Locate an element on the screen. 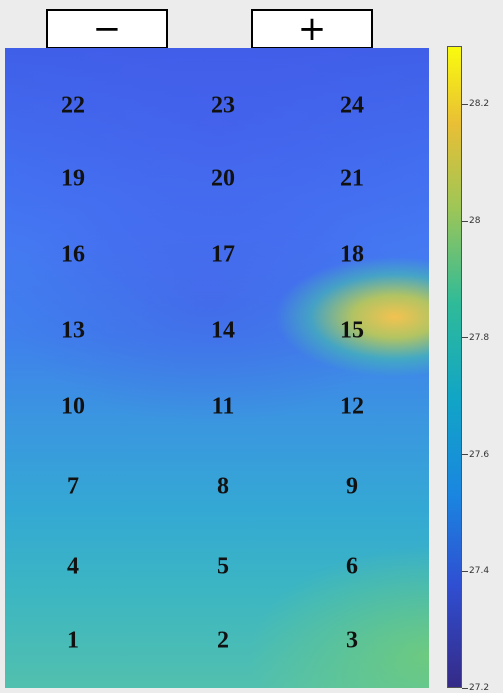  grid-cell-label: 9 is located at coordinates (352, 486).